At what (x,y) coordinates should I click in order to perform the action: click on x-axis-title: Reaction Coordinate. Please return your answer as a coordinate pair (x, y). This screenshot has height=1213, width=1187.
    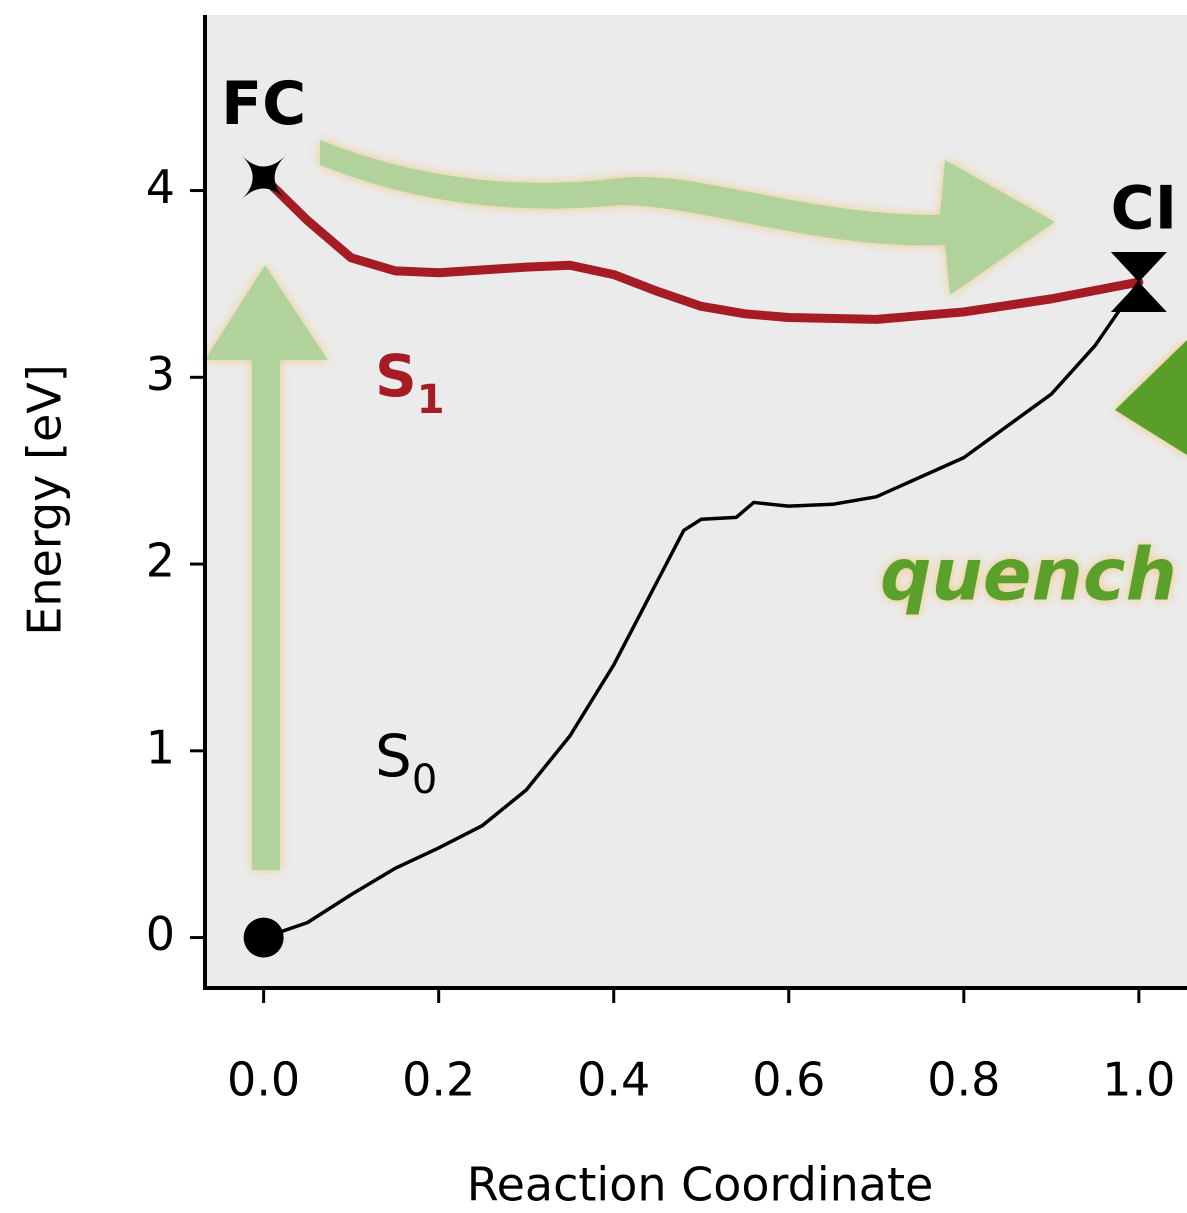
    Looking at the image, I should click on (700, 1185).